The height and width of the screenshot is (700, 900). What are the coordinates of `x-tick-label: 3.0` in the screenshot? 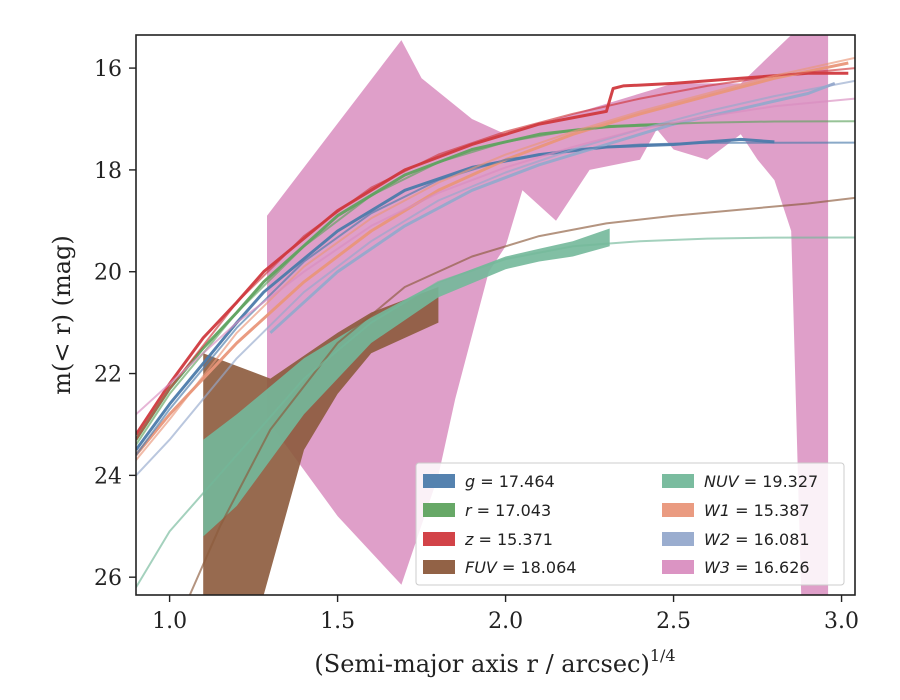 It's located at (841, 621).